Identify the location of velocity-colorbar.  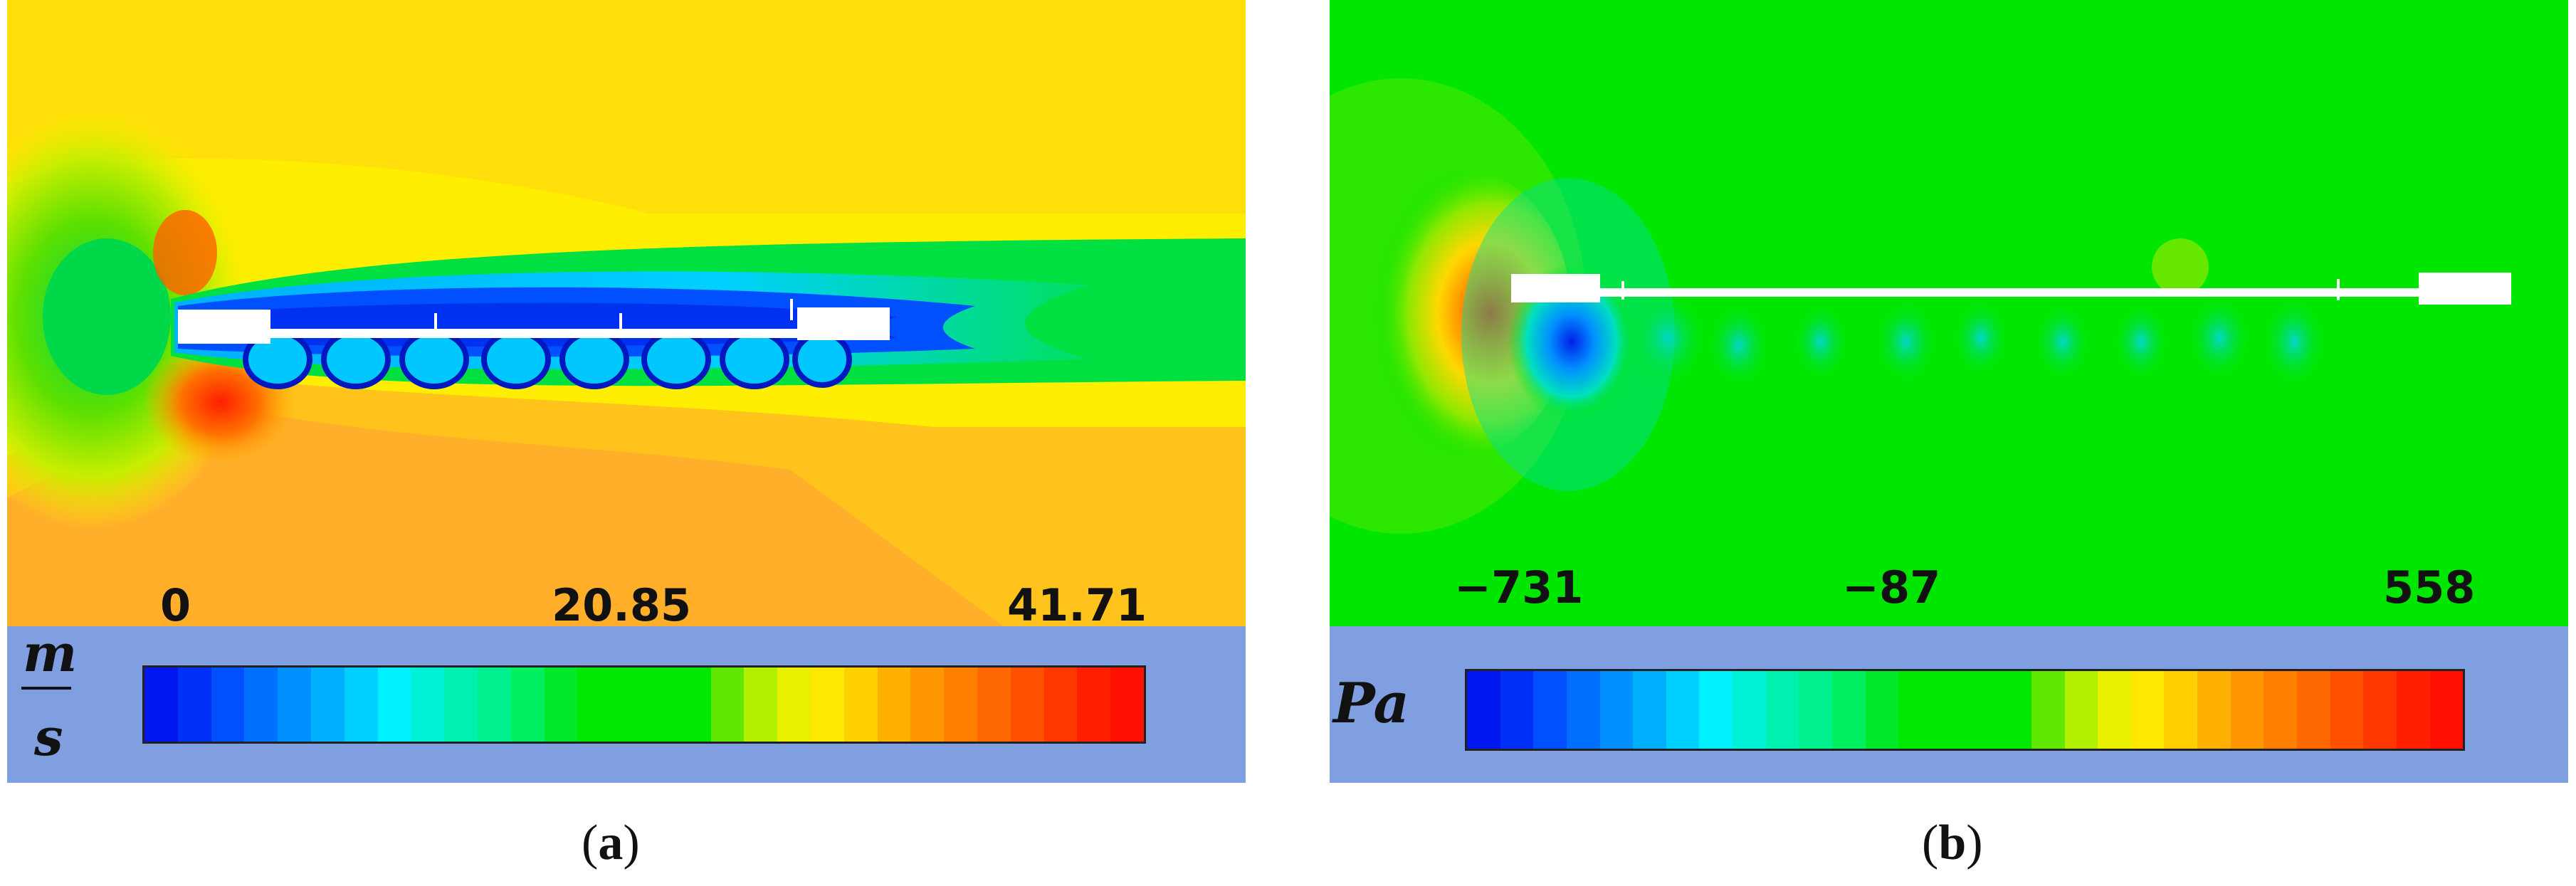
(644, 704).